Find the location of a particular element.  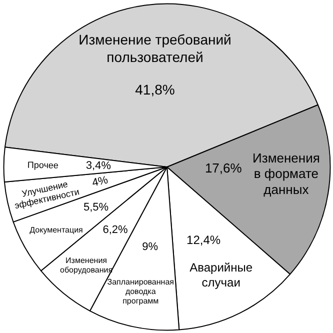

data-label: 41,8% is located at coordinates (155, 89).